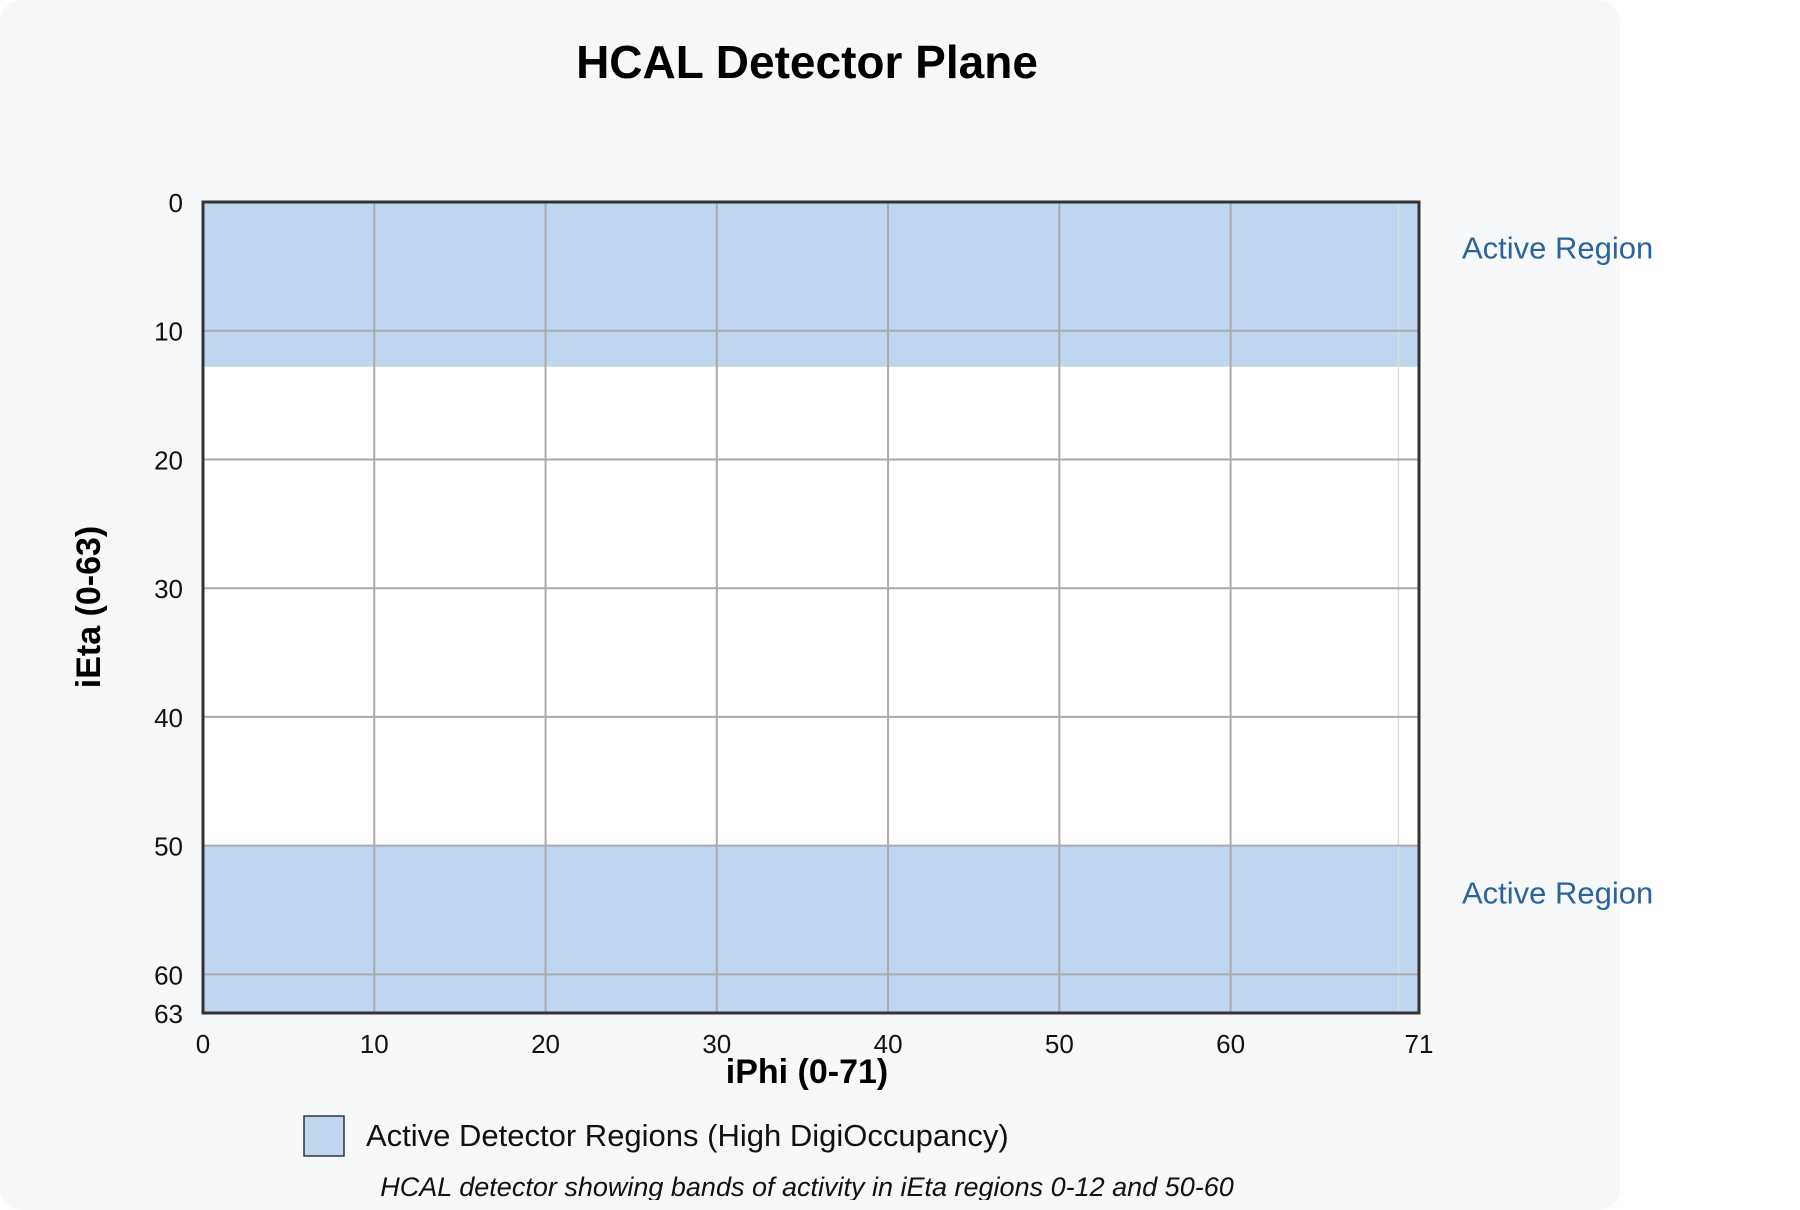 This screenshot has width=1800, height=1210. I want to click on y-tick-label: 60, so click(168, 975).